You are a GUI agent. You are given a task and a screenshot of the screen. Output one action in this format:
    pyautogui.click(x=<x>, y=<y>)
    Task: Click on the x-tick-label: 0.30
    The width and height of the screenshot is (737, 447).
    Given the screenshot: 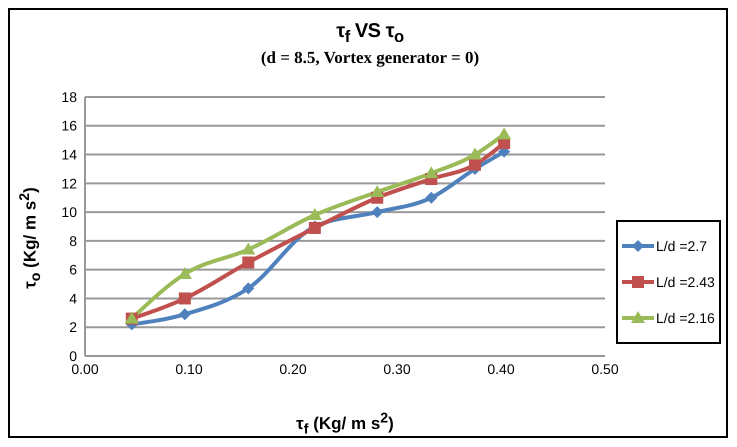 What is the action you would take?
    pyautogui.click(x=397, y=368)
    